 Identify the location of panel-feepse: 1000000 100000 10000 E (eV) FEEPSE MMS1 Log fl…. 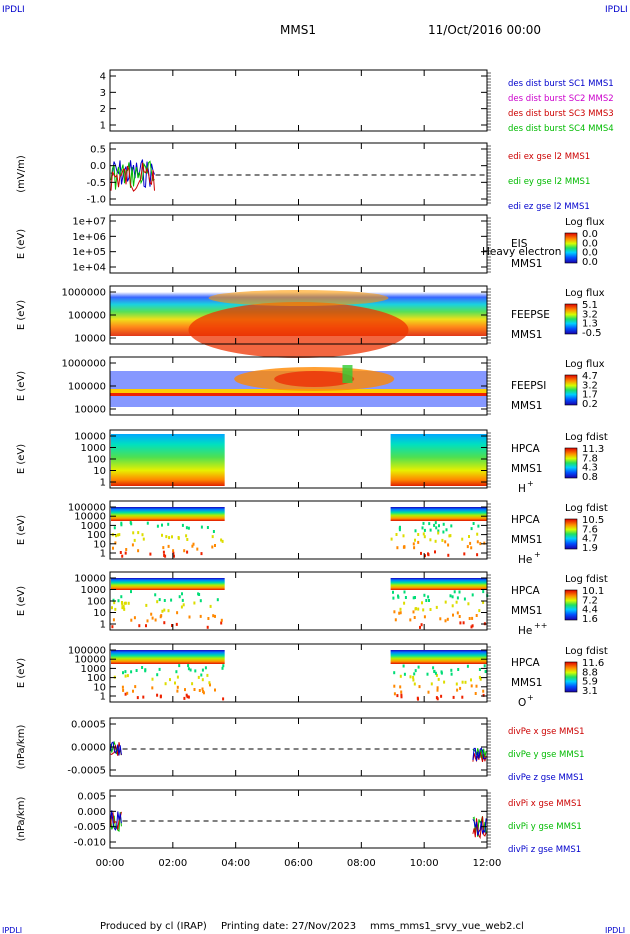
(310, 321).